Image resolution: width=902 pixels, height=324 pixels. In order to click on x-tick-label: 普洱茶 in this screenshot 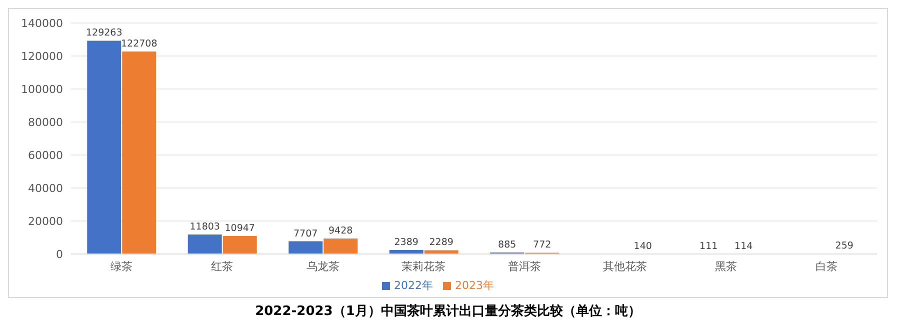, I will do `click(524, 266)`.